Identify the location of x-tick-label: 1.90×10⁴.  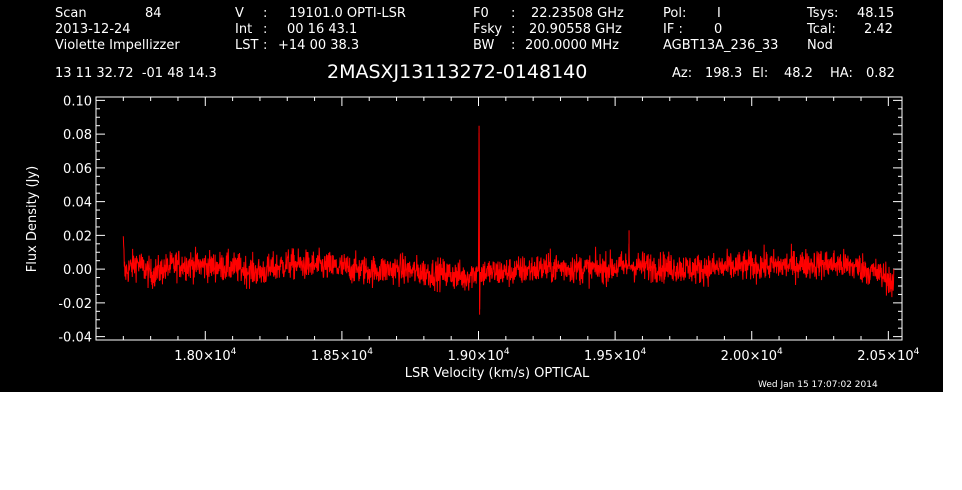
(478, 355).